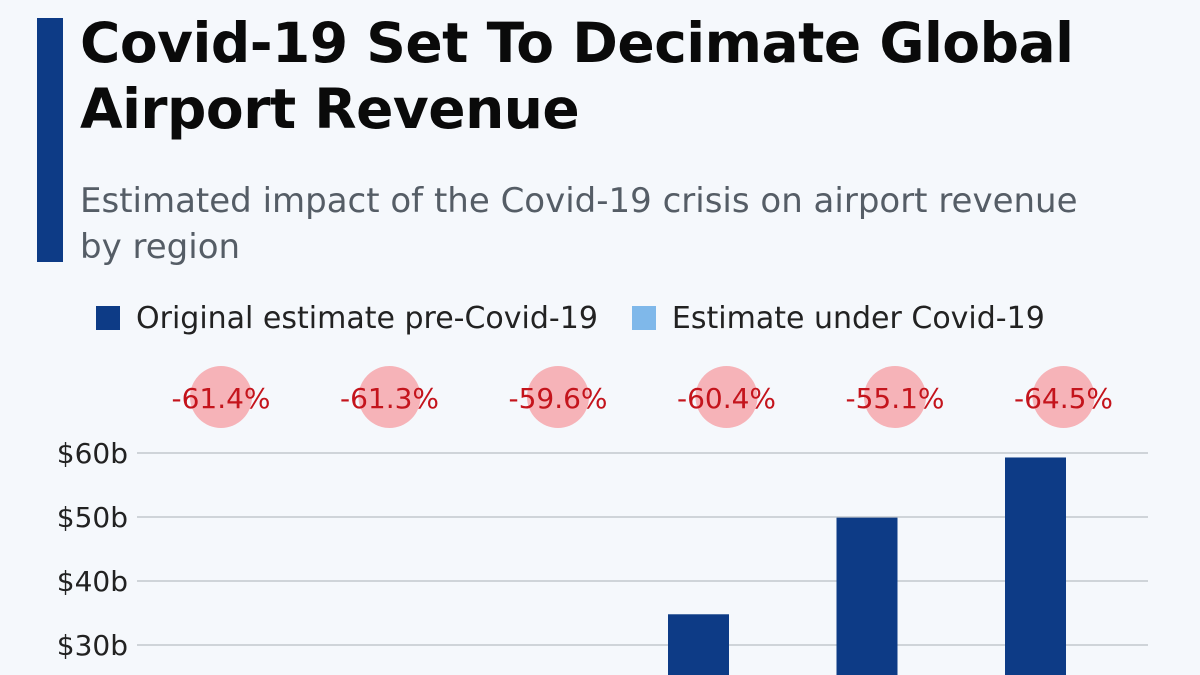  I want to click on accent-bar, so click(50, 140).